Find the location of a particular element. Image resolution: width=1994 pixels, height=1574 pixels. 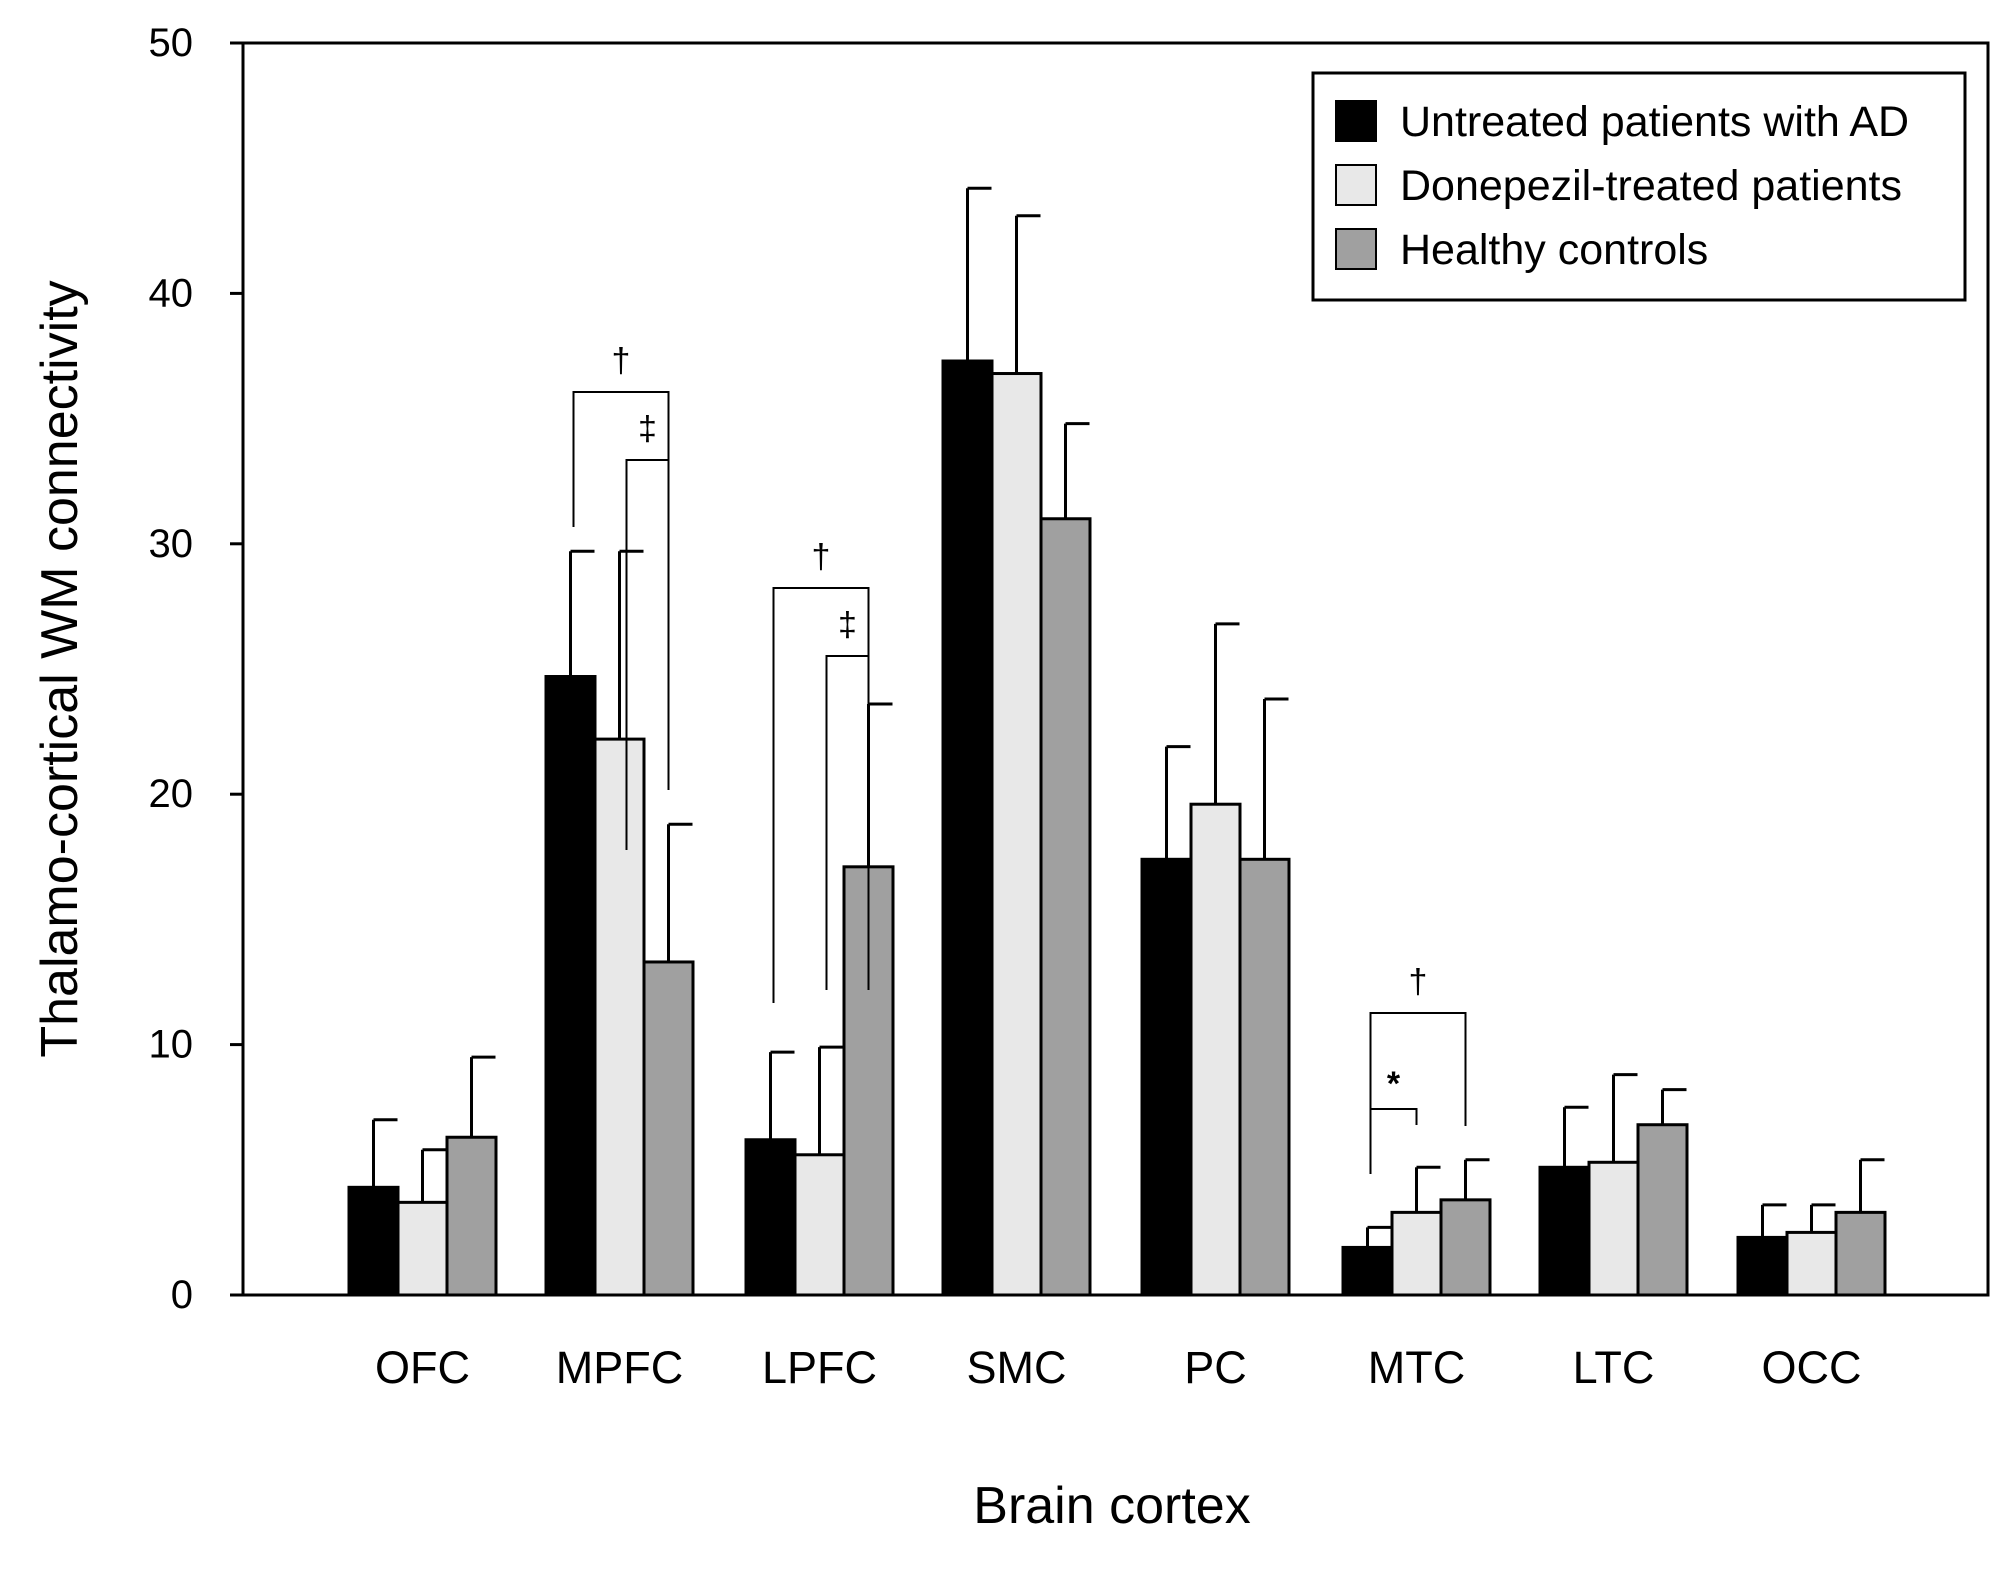

y-axis-title: Thalamo-cortical WM connectivity is located at coordinates (60, 668).